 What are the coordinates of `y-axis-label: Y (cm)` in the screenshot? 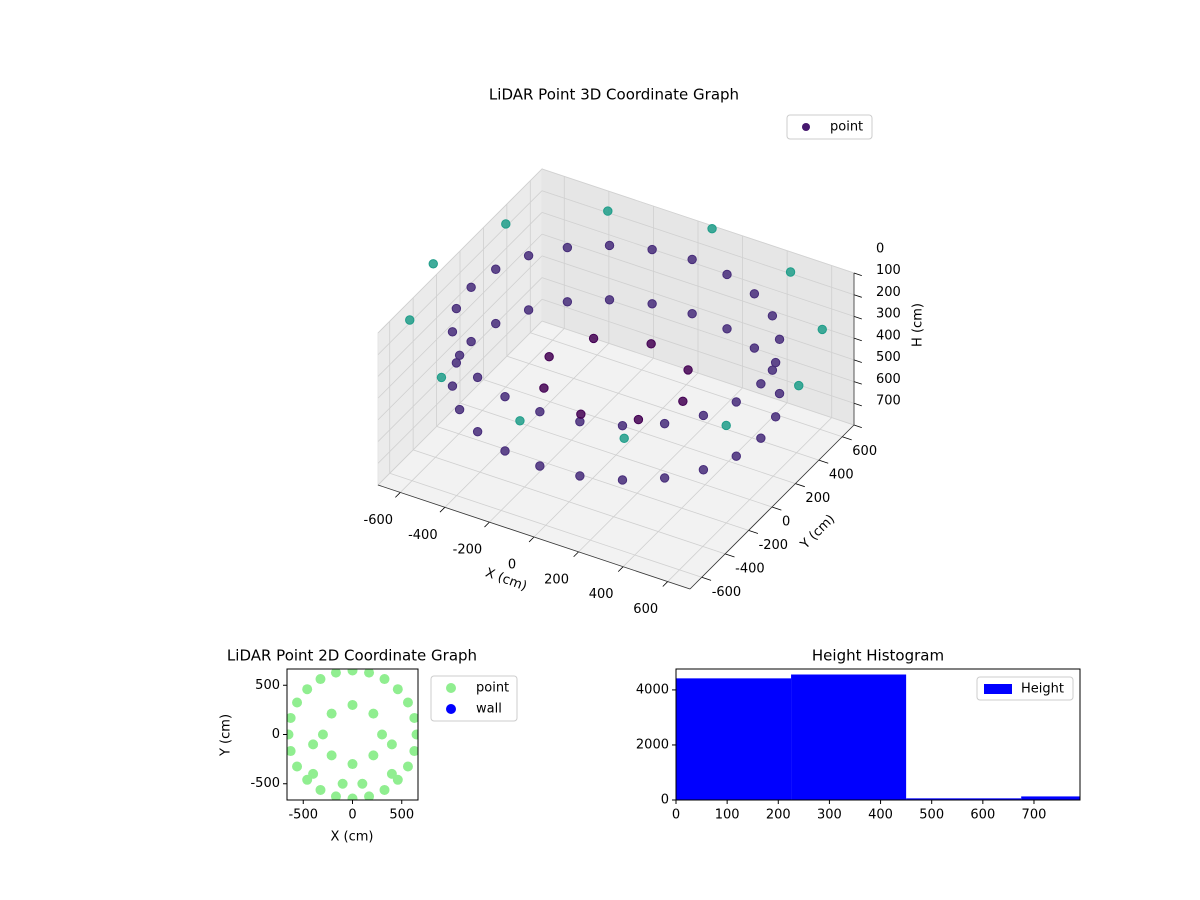 It's located at (817, 532).